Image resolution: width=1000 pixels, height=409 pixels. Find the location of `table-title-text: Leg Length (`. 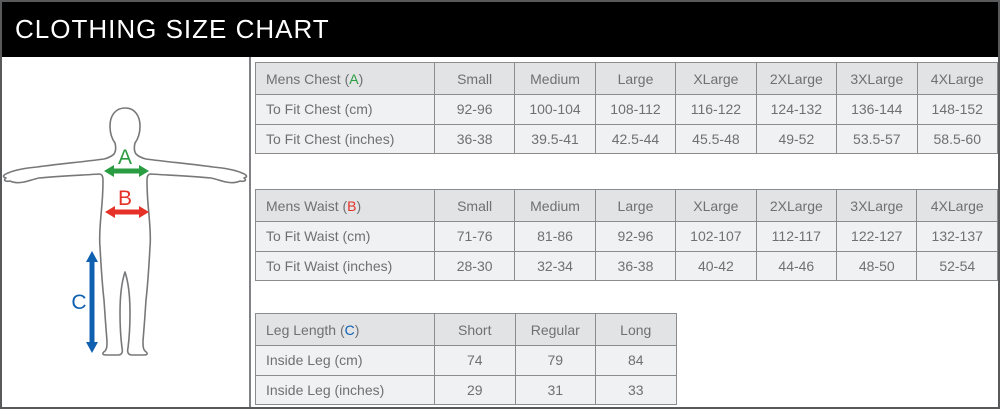

table-title-text: Leg Length ( is located at coordinates (305, 329).